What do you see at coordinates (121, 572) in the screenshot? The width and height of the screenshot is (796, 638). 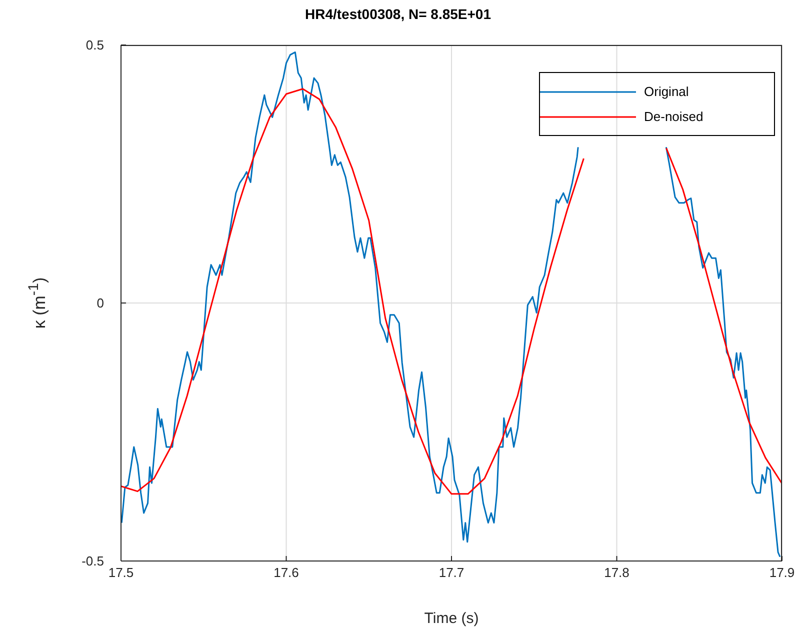 I see `x-tick-label: 17.5` at bounding box center [121, 572].